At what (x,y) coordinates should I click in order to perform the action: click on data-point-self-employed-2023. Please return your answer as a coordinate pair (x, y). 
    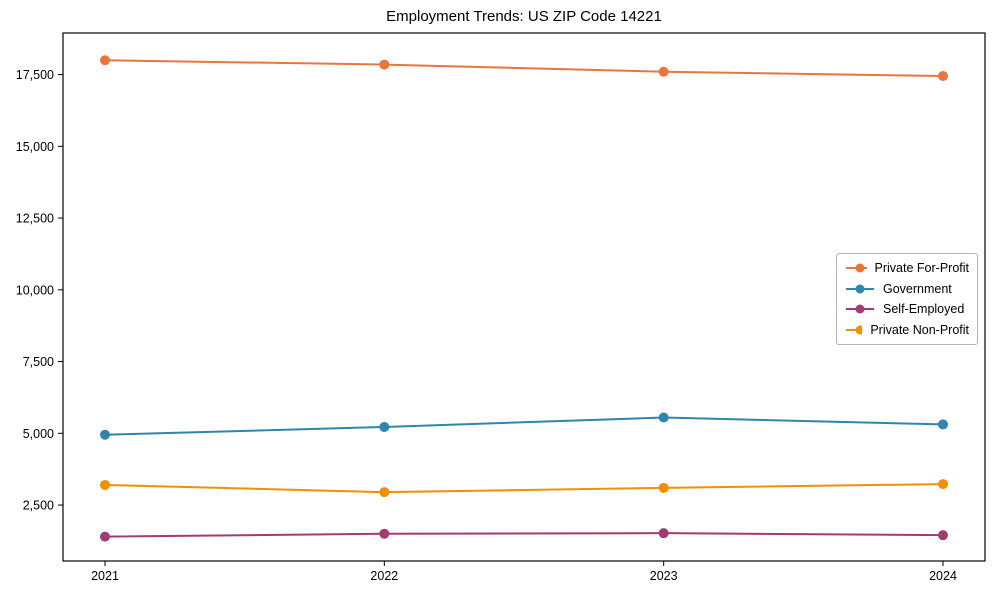
    Looking at the image, I should click on (663, 533).